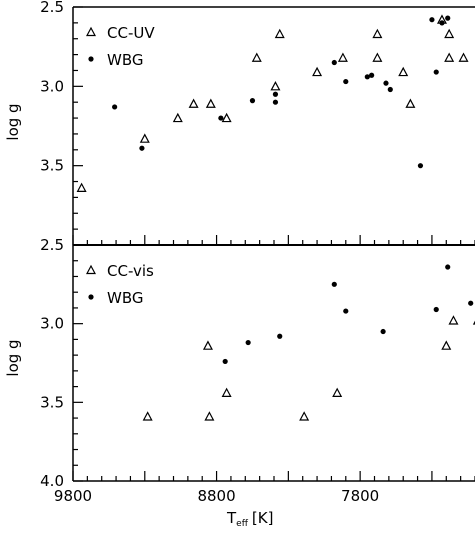  I want to click on x-axis-label-unit: [K], so click(263, 518).